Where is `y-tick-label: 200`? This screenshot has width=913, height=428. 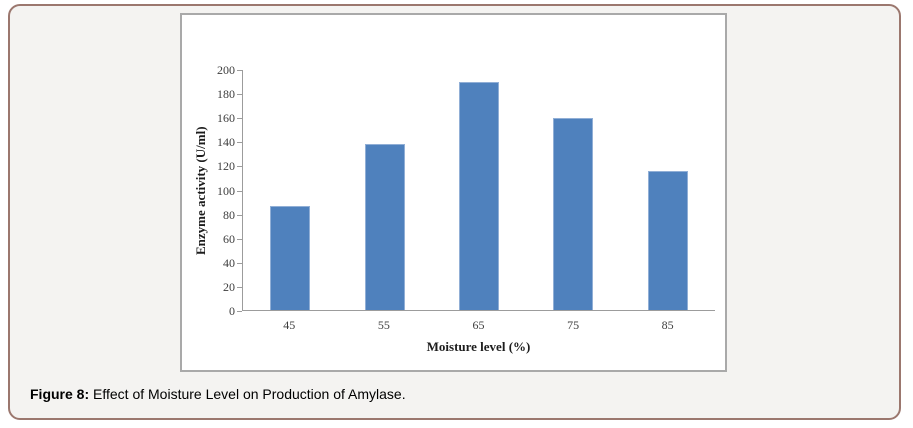
y-tick-label: 200 is located at coordinates (226, 70).